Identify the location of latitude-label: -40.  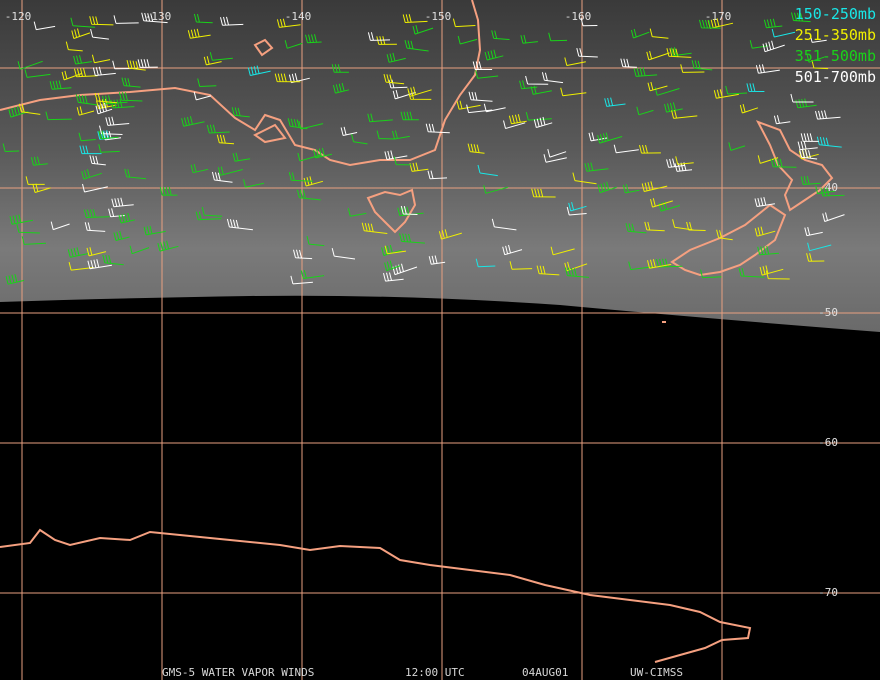
(828, 187).